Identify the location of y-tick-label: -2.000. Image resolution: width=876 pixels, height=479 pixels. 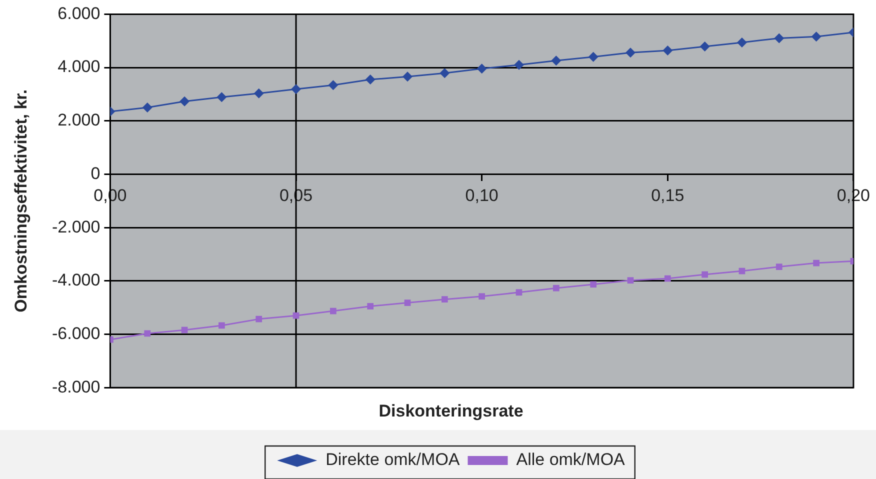
(76, 226).